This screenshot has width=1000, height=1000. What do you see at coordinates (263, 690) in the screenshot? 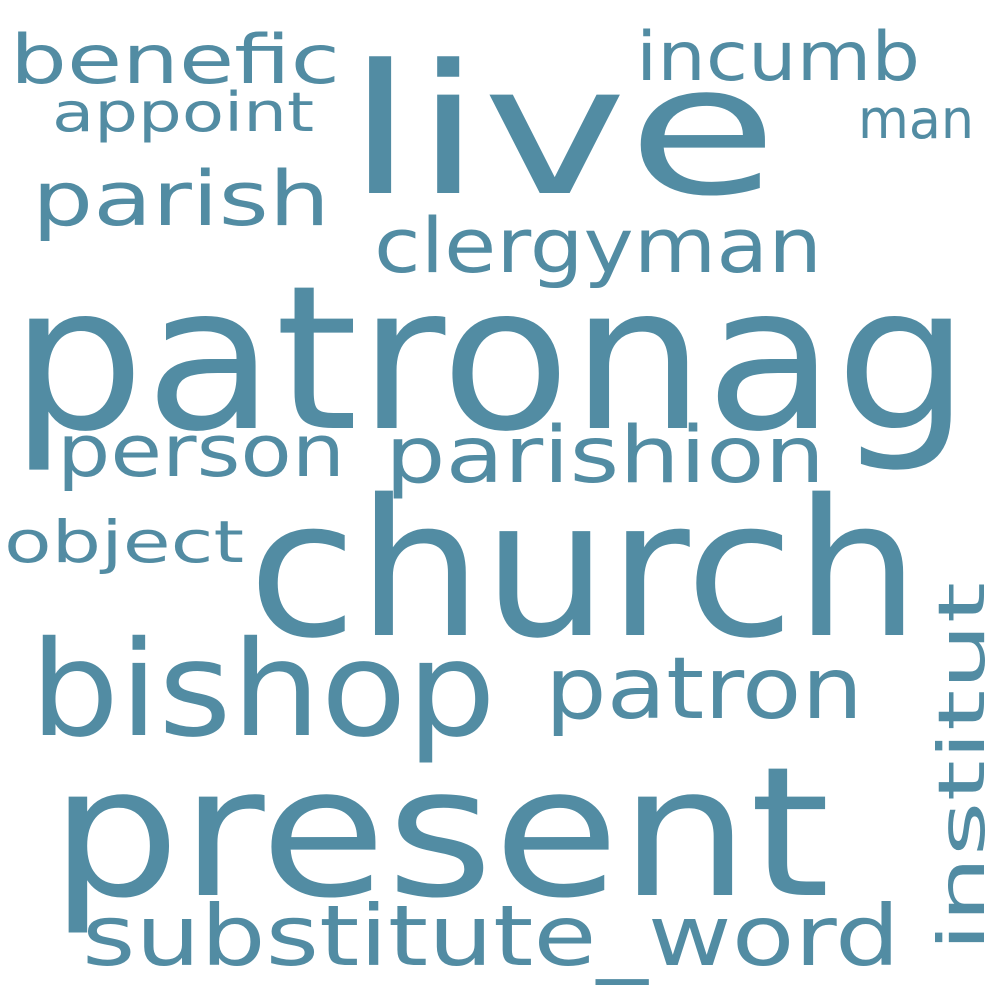
I see `word-bishop: bishop` at bounding box center [263, 690].